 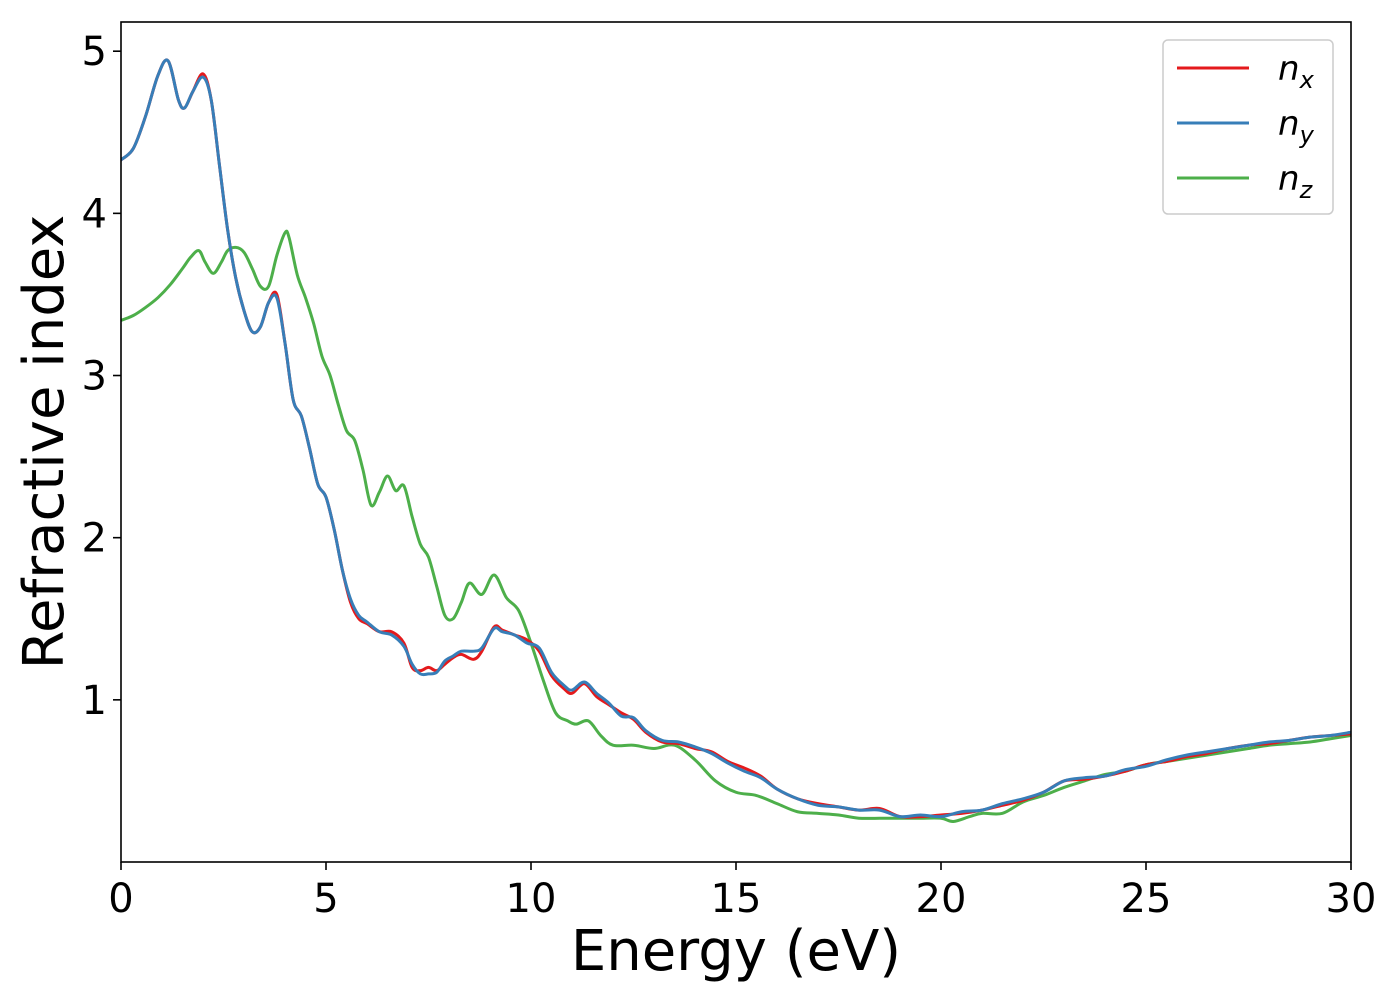 I want to click on y-tick-label: 2, so click(x=94, y=539).